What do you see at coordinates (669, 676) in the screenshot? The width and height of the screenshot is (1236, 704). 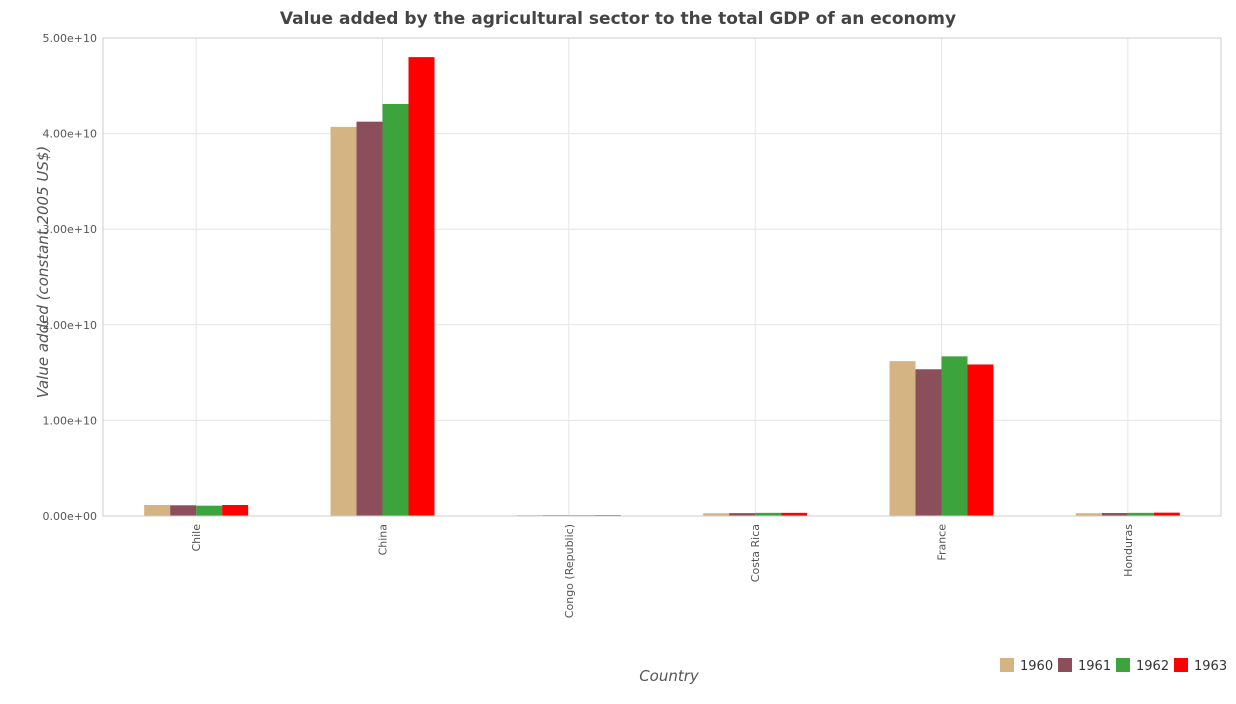 I see `x-axis-label: Country` at bounding box center [669, 676].